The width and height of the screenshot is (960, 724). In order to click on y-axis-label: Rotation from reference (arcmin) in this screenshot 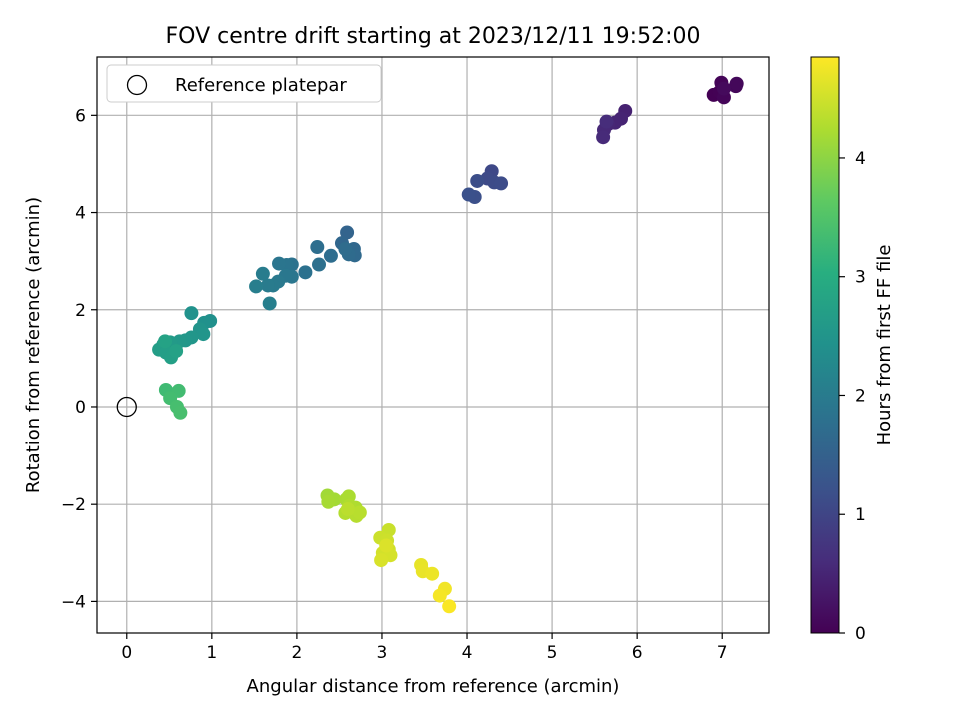, I will do `click(33, 345)`.